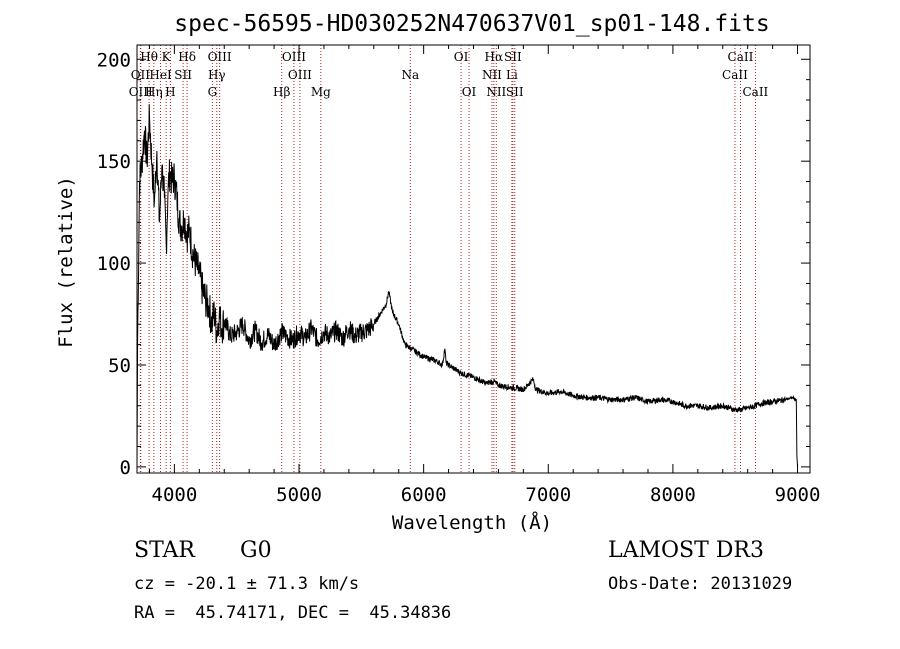  What do you see at coordinates (247, 584) in the screenshot?
I see `redshift-velocity: cz = -20.1 ± 71.3 km/s` at bounding box center [247, 584].